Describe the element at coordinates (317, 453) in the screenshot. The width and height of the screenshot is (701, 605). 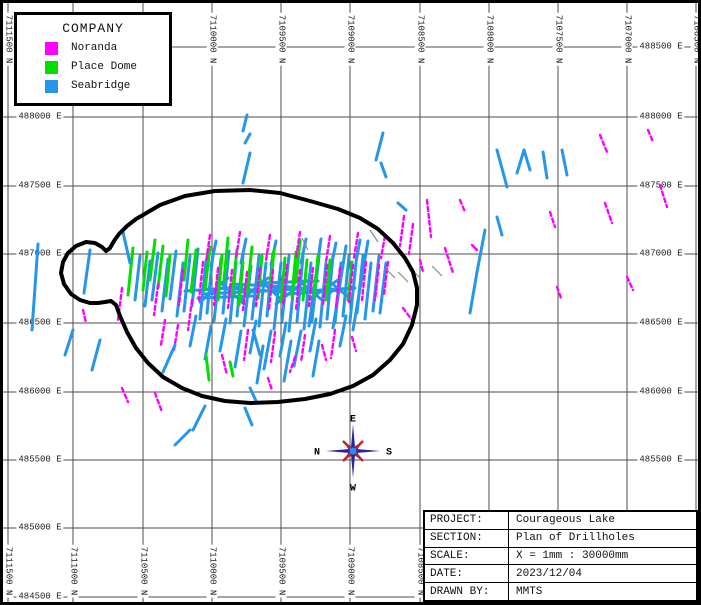
I see `compass-label-left: N` at that location.